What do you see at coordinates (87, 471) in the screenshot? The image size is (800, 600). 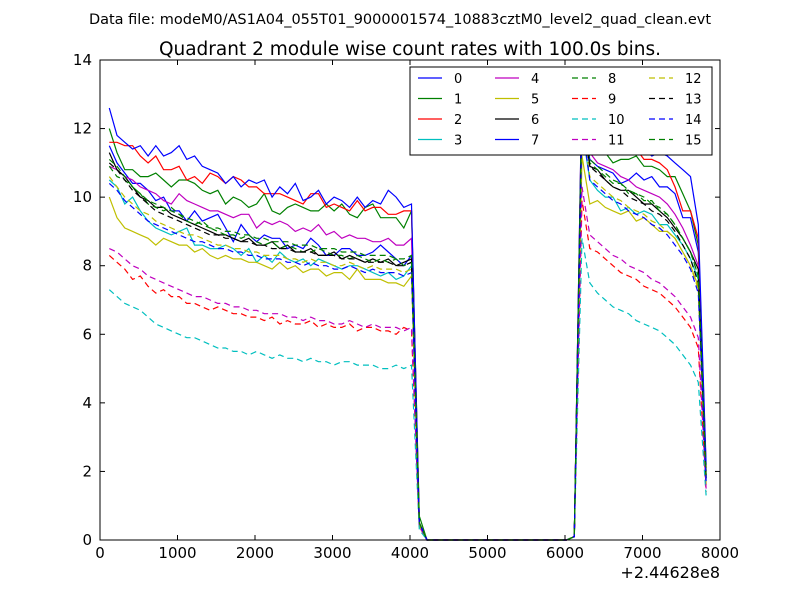 I see `y-tick-label: 2` at bounding box center [87, 471].